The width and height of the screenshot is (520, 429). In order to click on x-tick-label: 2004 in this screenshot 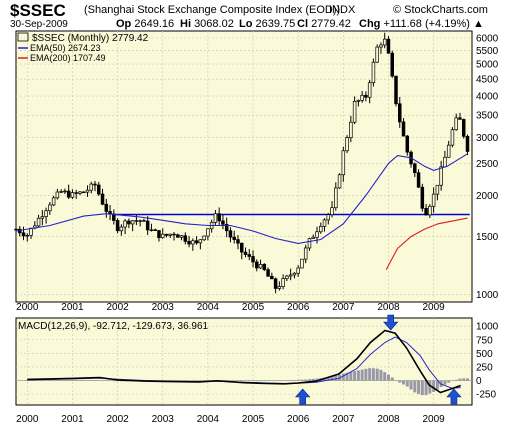, I will do `click(208, 419)`.